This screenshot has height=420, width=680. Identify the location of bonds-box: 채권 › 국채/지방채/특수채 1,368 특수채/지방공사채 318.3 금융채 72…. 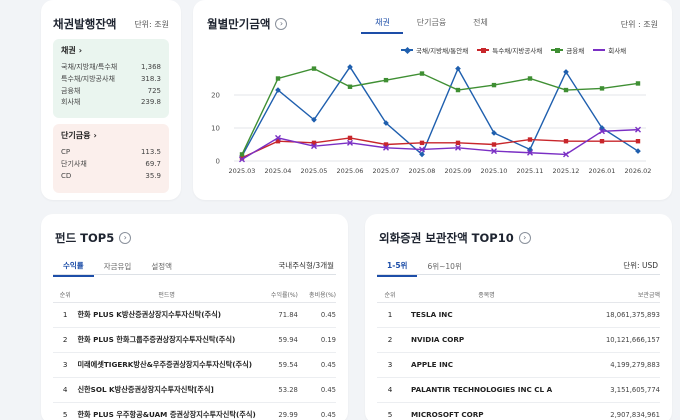
(111, 78).